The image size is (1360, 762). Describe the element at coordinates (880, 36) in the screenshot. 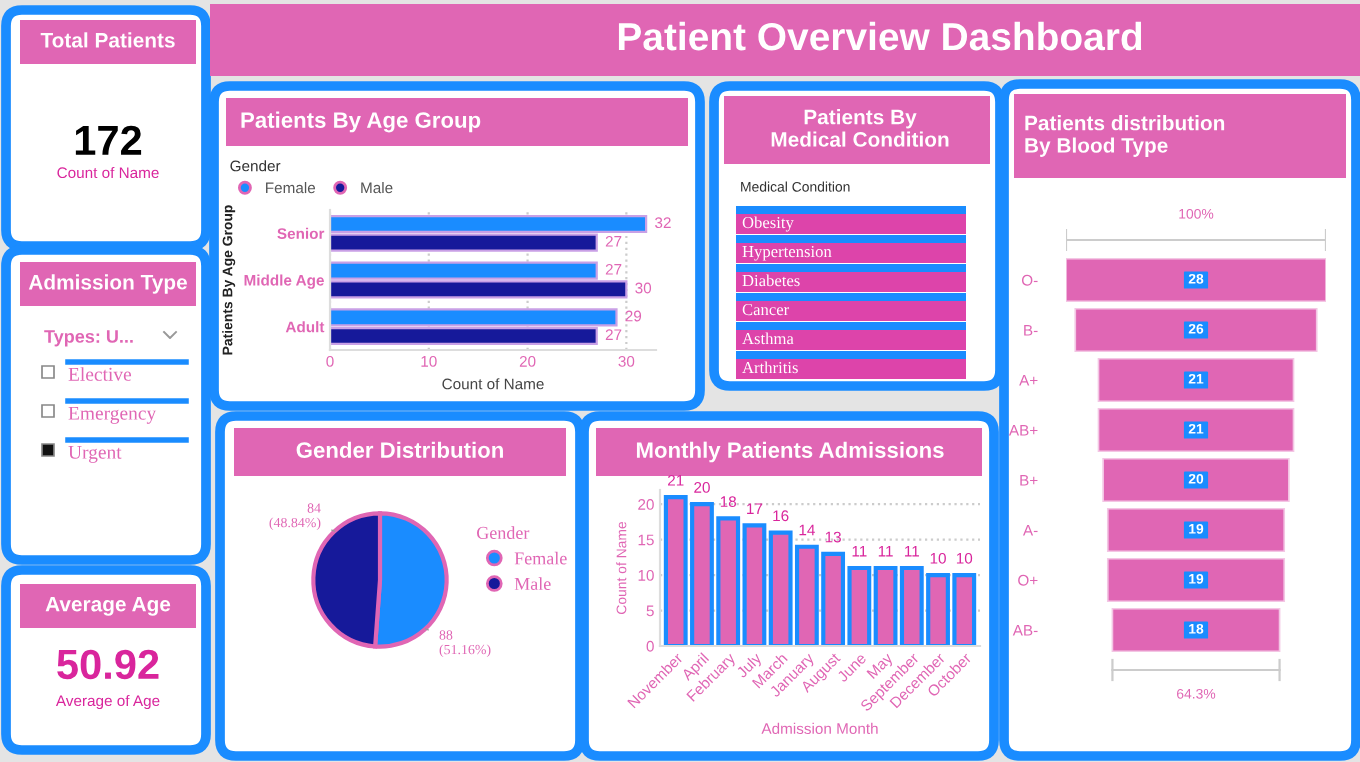

I see `text: Patient Overview Dashboard` at that location.